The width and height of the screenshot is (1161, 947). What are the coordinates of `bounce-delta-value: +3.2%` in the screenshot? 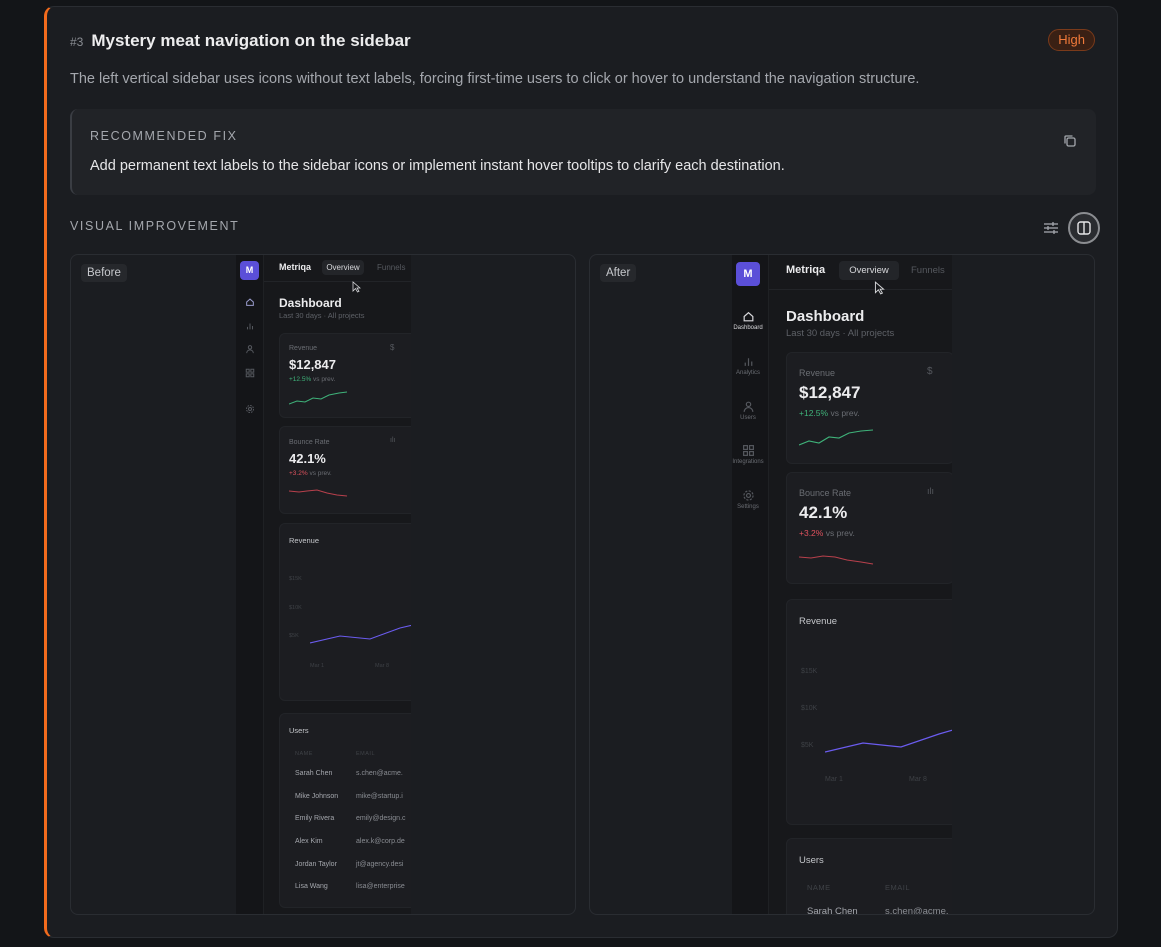 It's located at (298, 473).